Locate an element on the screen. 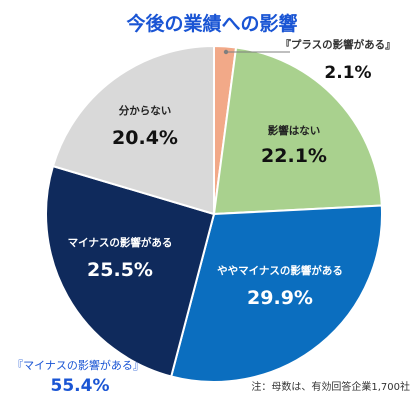 This screenshot has height=403, width=420. slice-label-unknown: 分からない is located at coordinates (145, 110).